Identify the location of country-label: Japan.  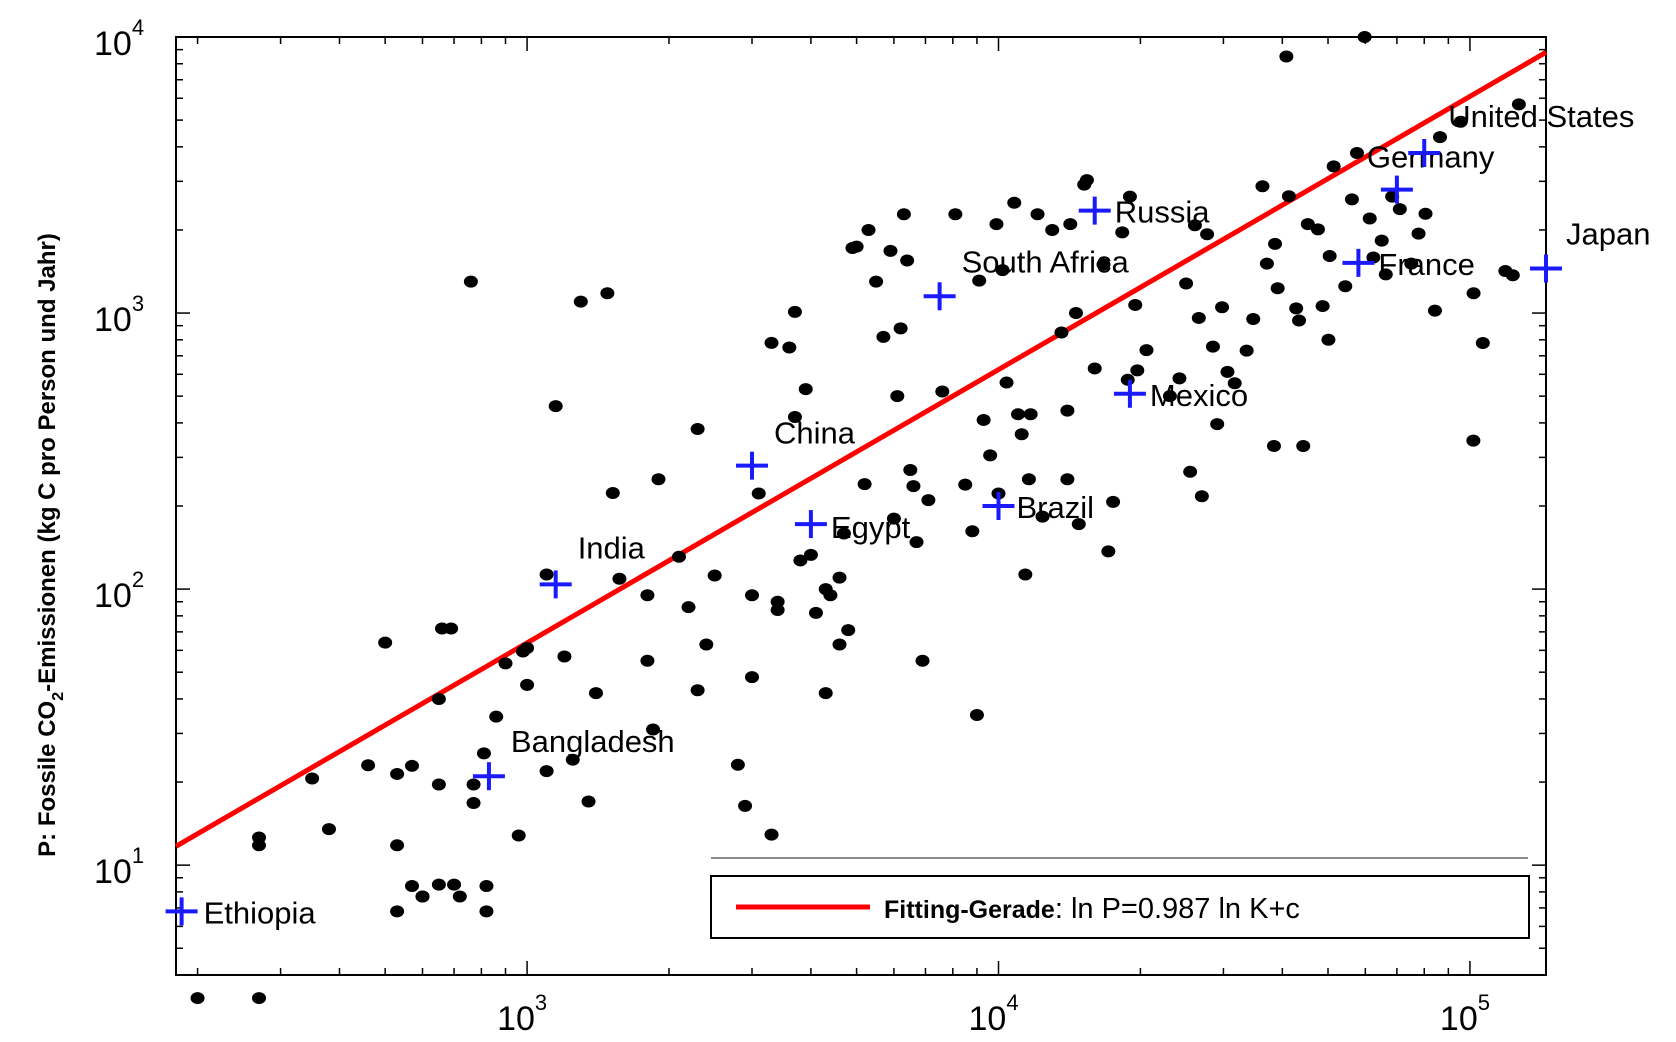
(1608, 234).